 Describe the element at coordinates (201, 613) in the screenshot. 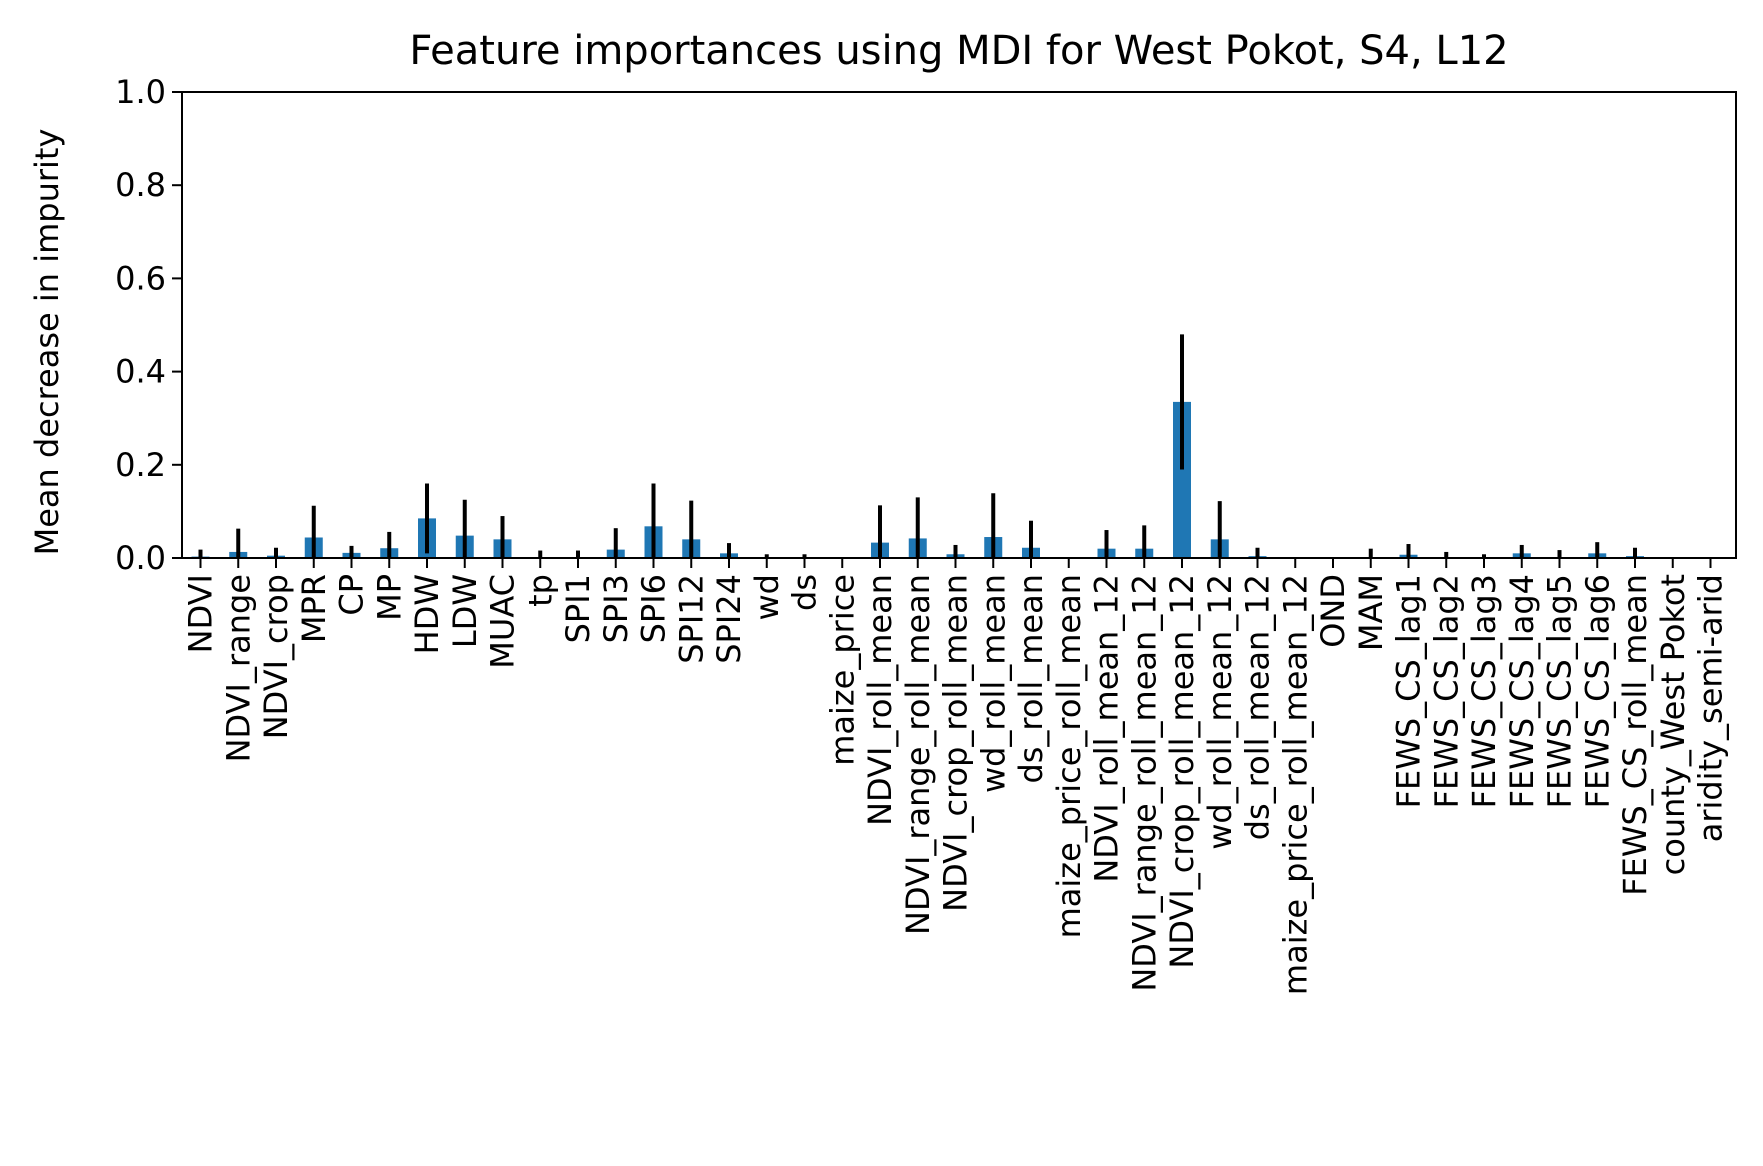

I see `x-tick-label: NDVI` at that location.